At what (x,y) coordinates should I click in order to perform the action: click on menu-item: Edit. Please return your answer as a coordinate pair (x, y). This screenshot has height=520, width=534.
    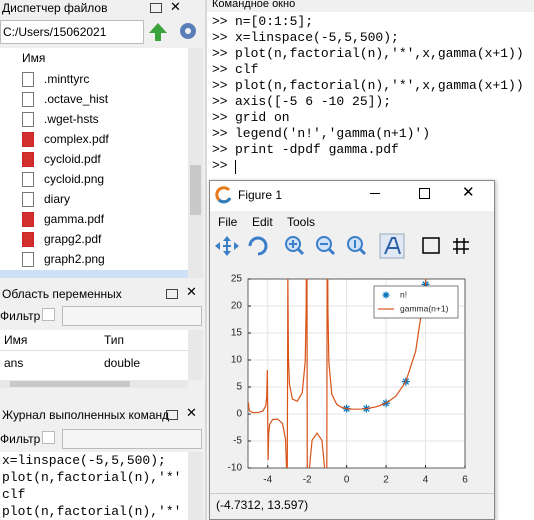
    Looking at the image, I should click on (262, 222).